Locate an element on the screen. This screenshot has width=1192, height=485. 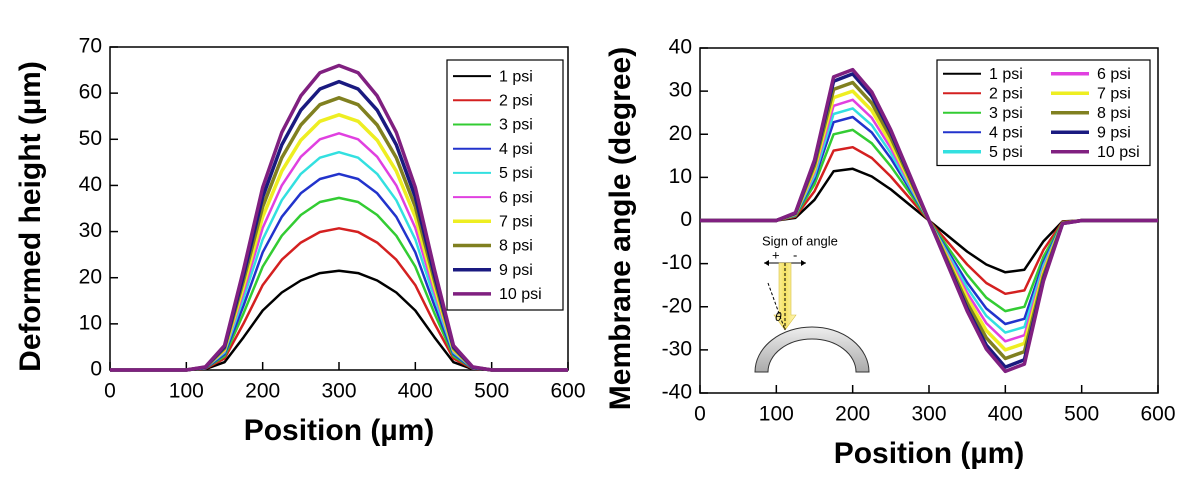
y-tick-label: -20 is located at coordinates (677, 305).